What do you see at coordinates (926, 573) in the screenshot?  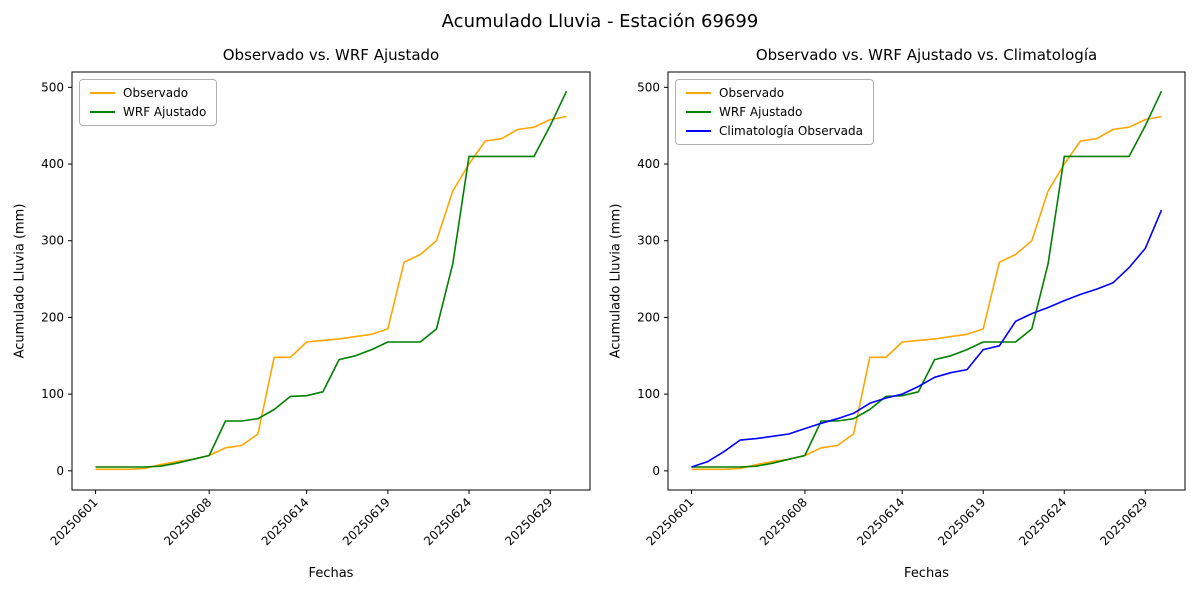 I see `x-axis-label-right: Fechas` at bounding box center [926, 573].